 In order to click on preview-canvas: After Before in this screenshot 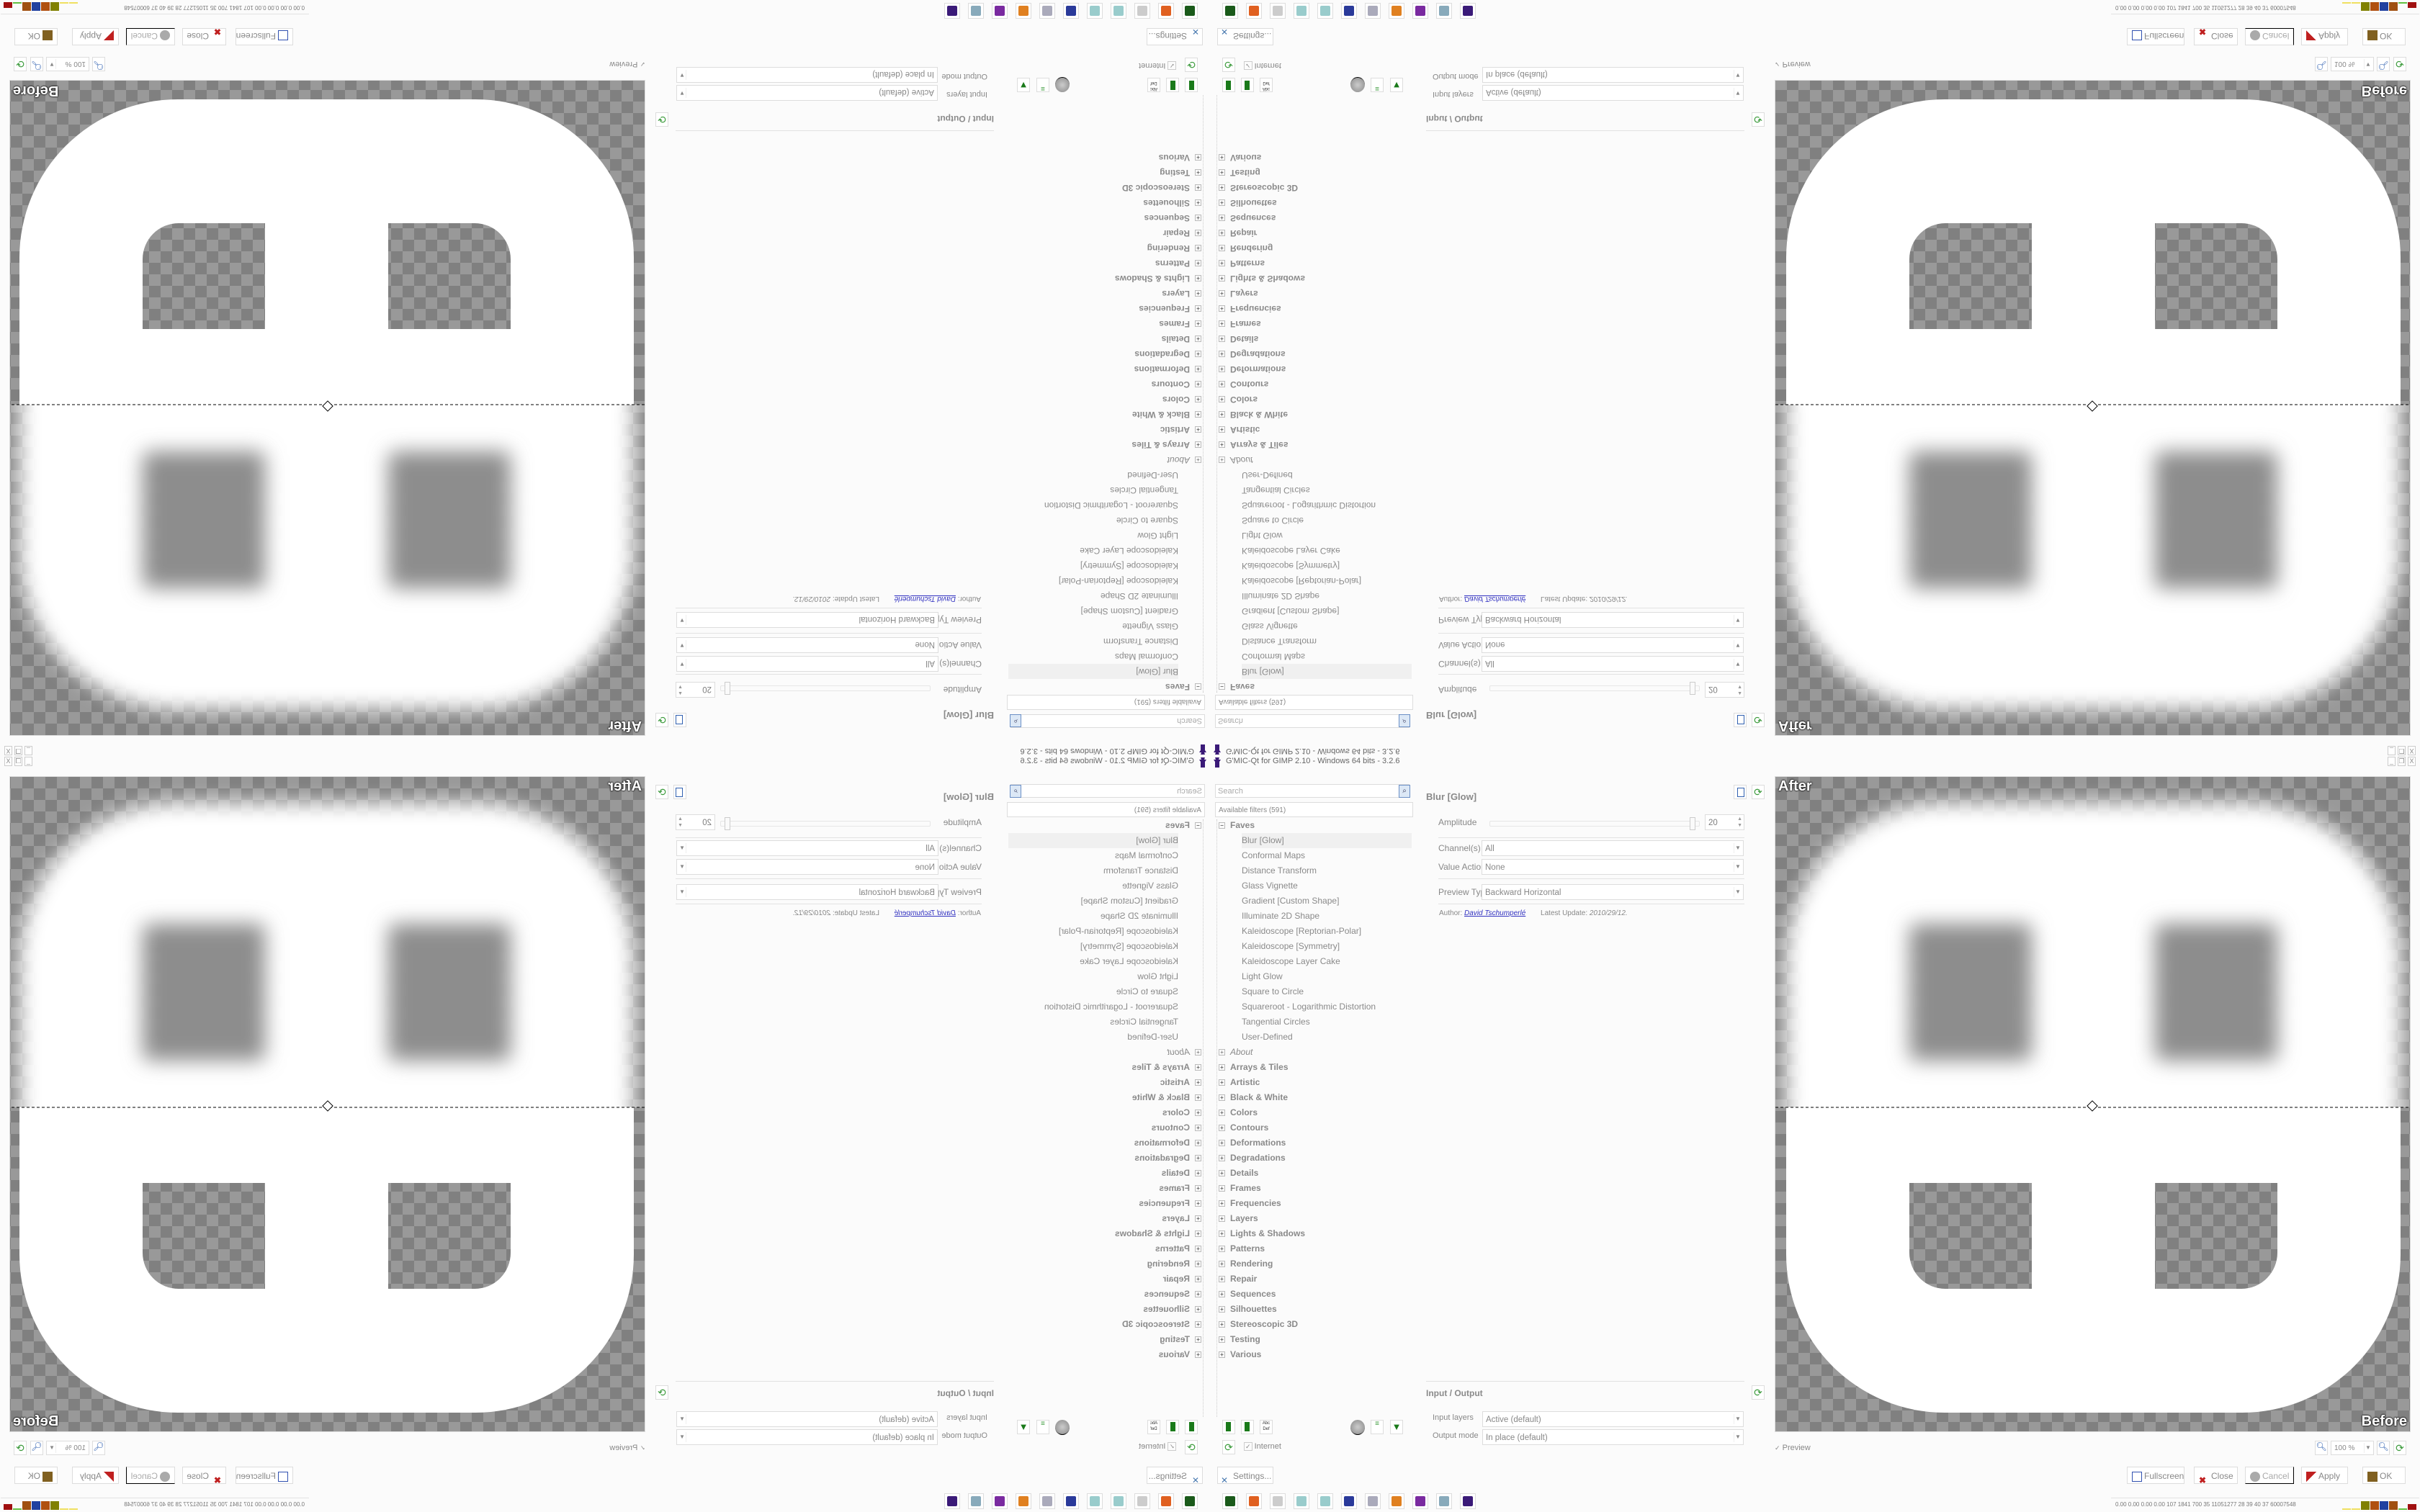, I will do `click(2093, 408)`.